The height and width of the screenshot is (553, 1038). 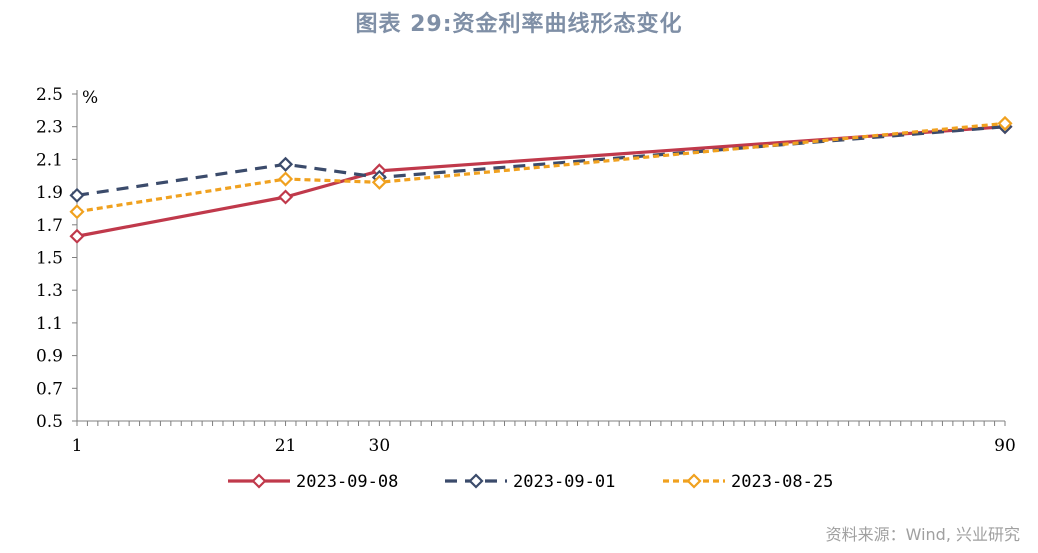 What do you see at coordinates (49, 291) in the screenshot?
I see `y-tick-label: 1.3` at bounding box center [49, 291].